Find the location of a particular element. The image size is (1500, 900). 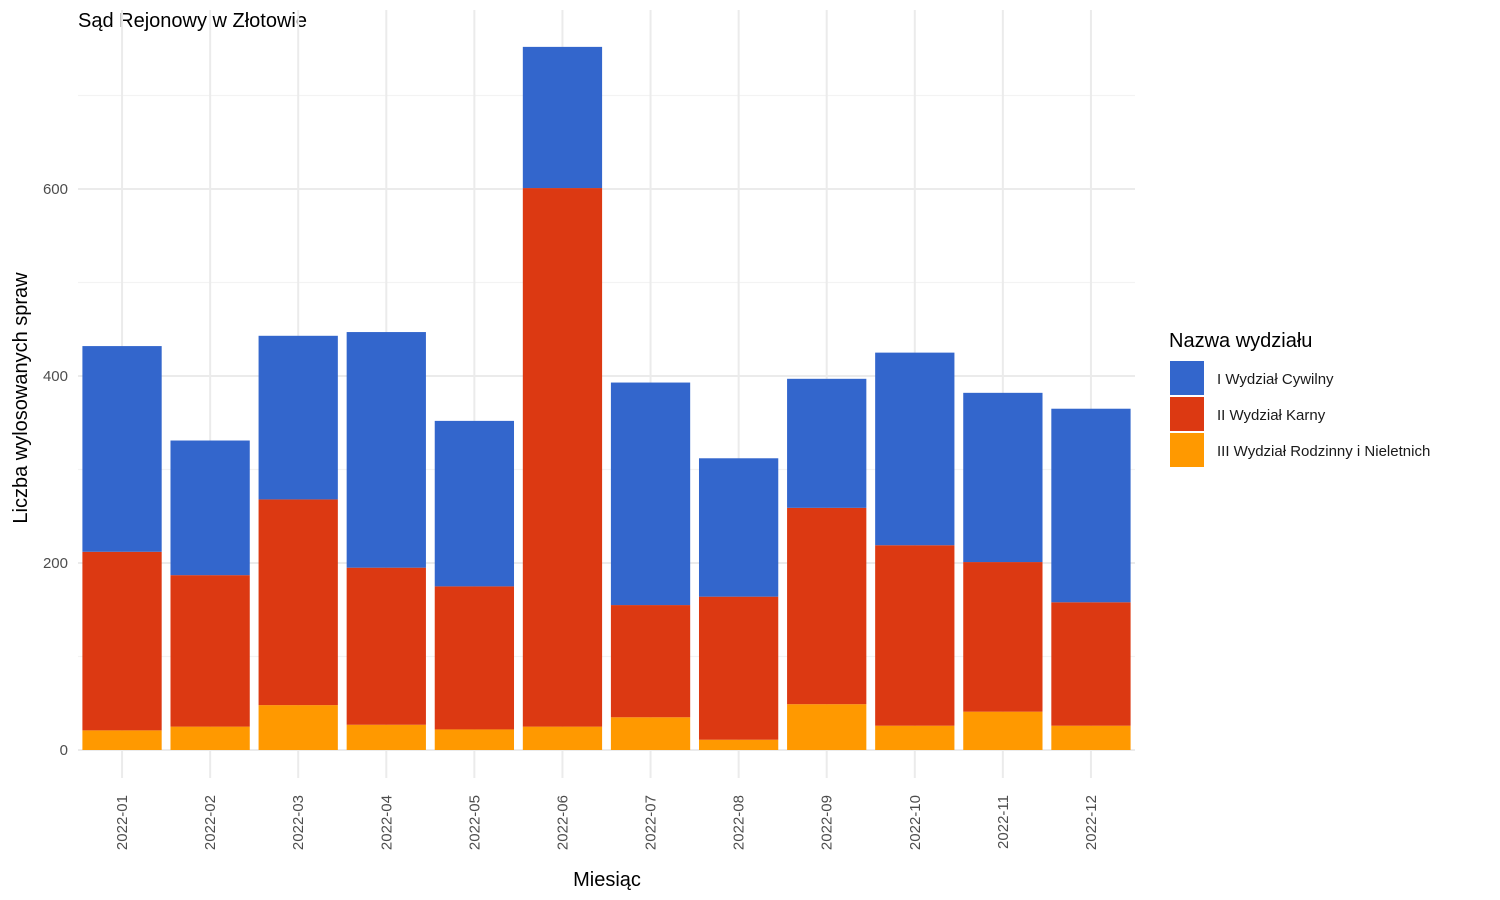

x-tick-label: 2022-04 is located at coordinates (386, 822).